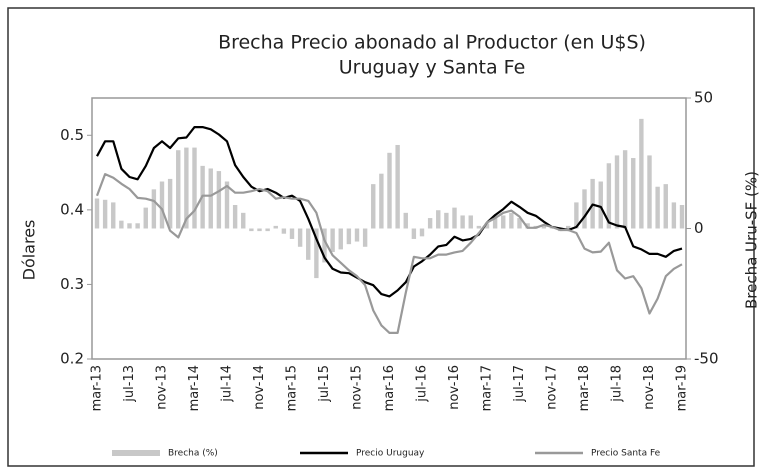 Image resolution: width=763 pixels, height=473 pixels. Describe the element at coordinates (626, 454) in the screenshot. I see `legend-label: Precio Santa Fe` at that location.